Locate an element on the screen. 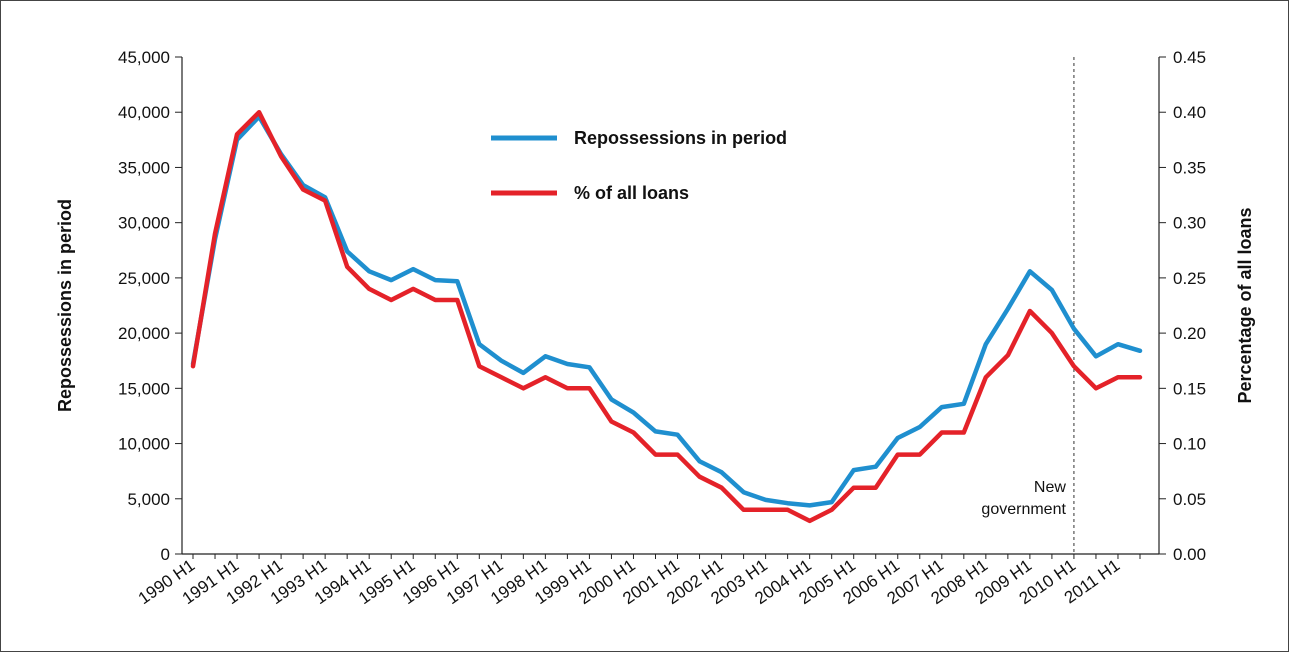  legend: Repossessions in period % of all loans is located at coordinates (639, 165).